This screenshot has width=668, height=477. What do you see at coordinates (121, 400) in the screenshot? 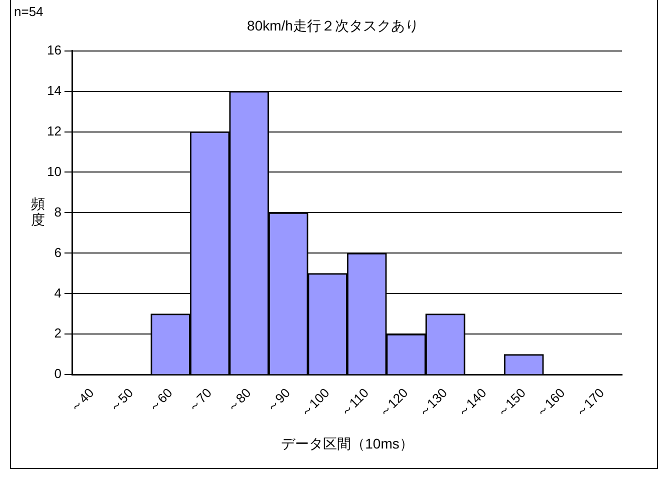
I see `x-tick-label: ～50` at bounding box center [121, 400].